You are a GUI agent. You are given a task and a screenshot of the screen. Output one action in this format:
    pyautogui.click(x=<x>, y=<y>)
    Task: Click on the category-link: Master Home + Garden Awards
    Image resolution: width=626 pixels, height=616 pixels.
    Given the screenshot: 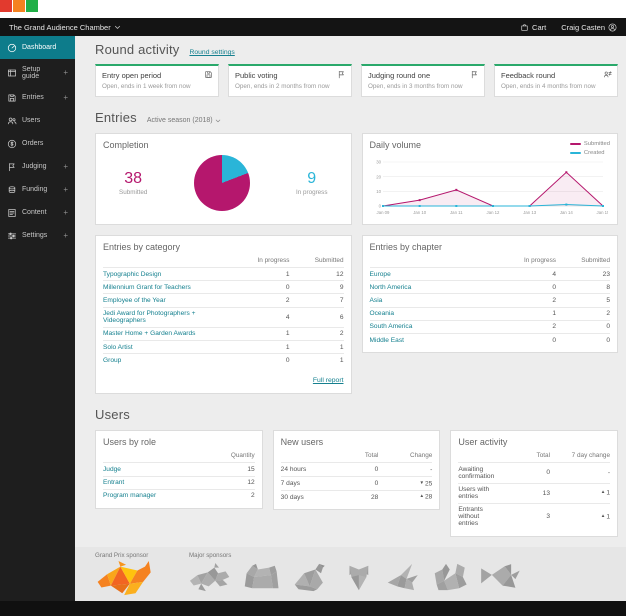 What is the action you would take?
    pyautogui.click(x=149, y=334)
    